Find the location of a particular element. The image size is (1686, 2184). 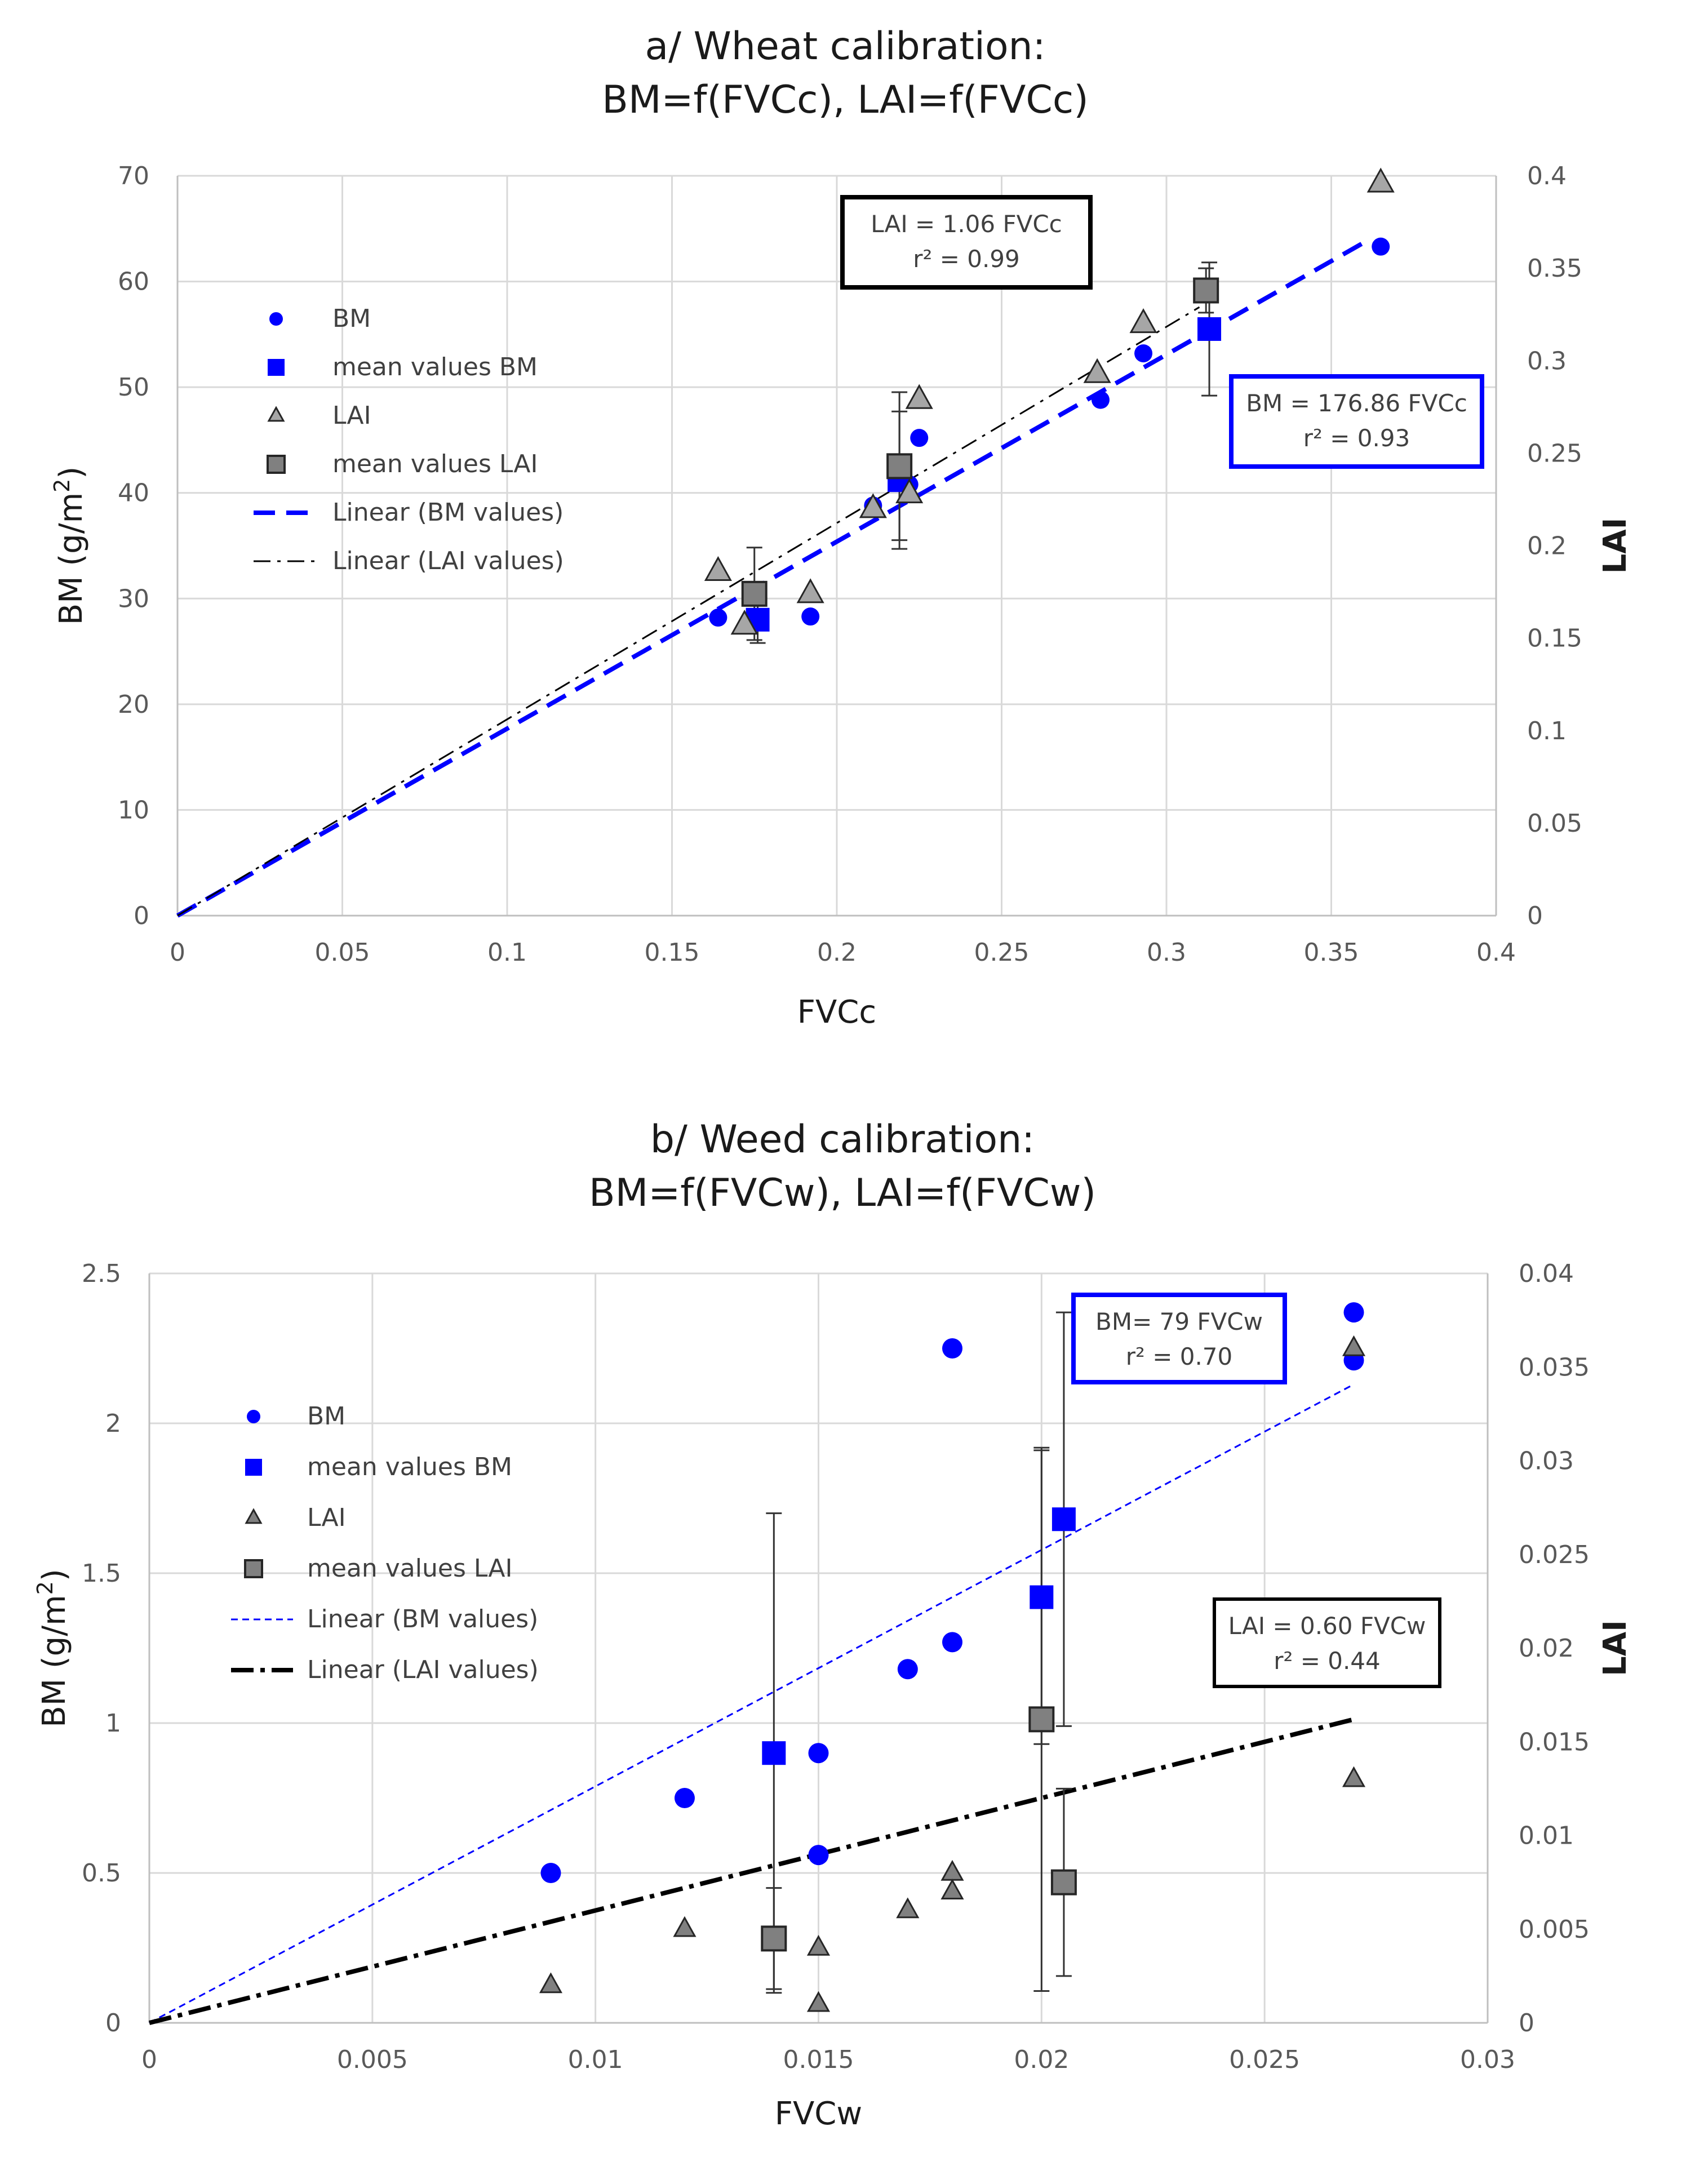

y2-tick-label: 0.025 is located at coordinates (1554, 1555).